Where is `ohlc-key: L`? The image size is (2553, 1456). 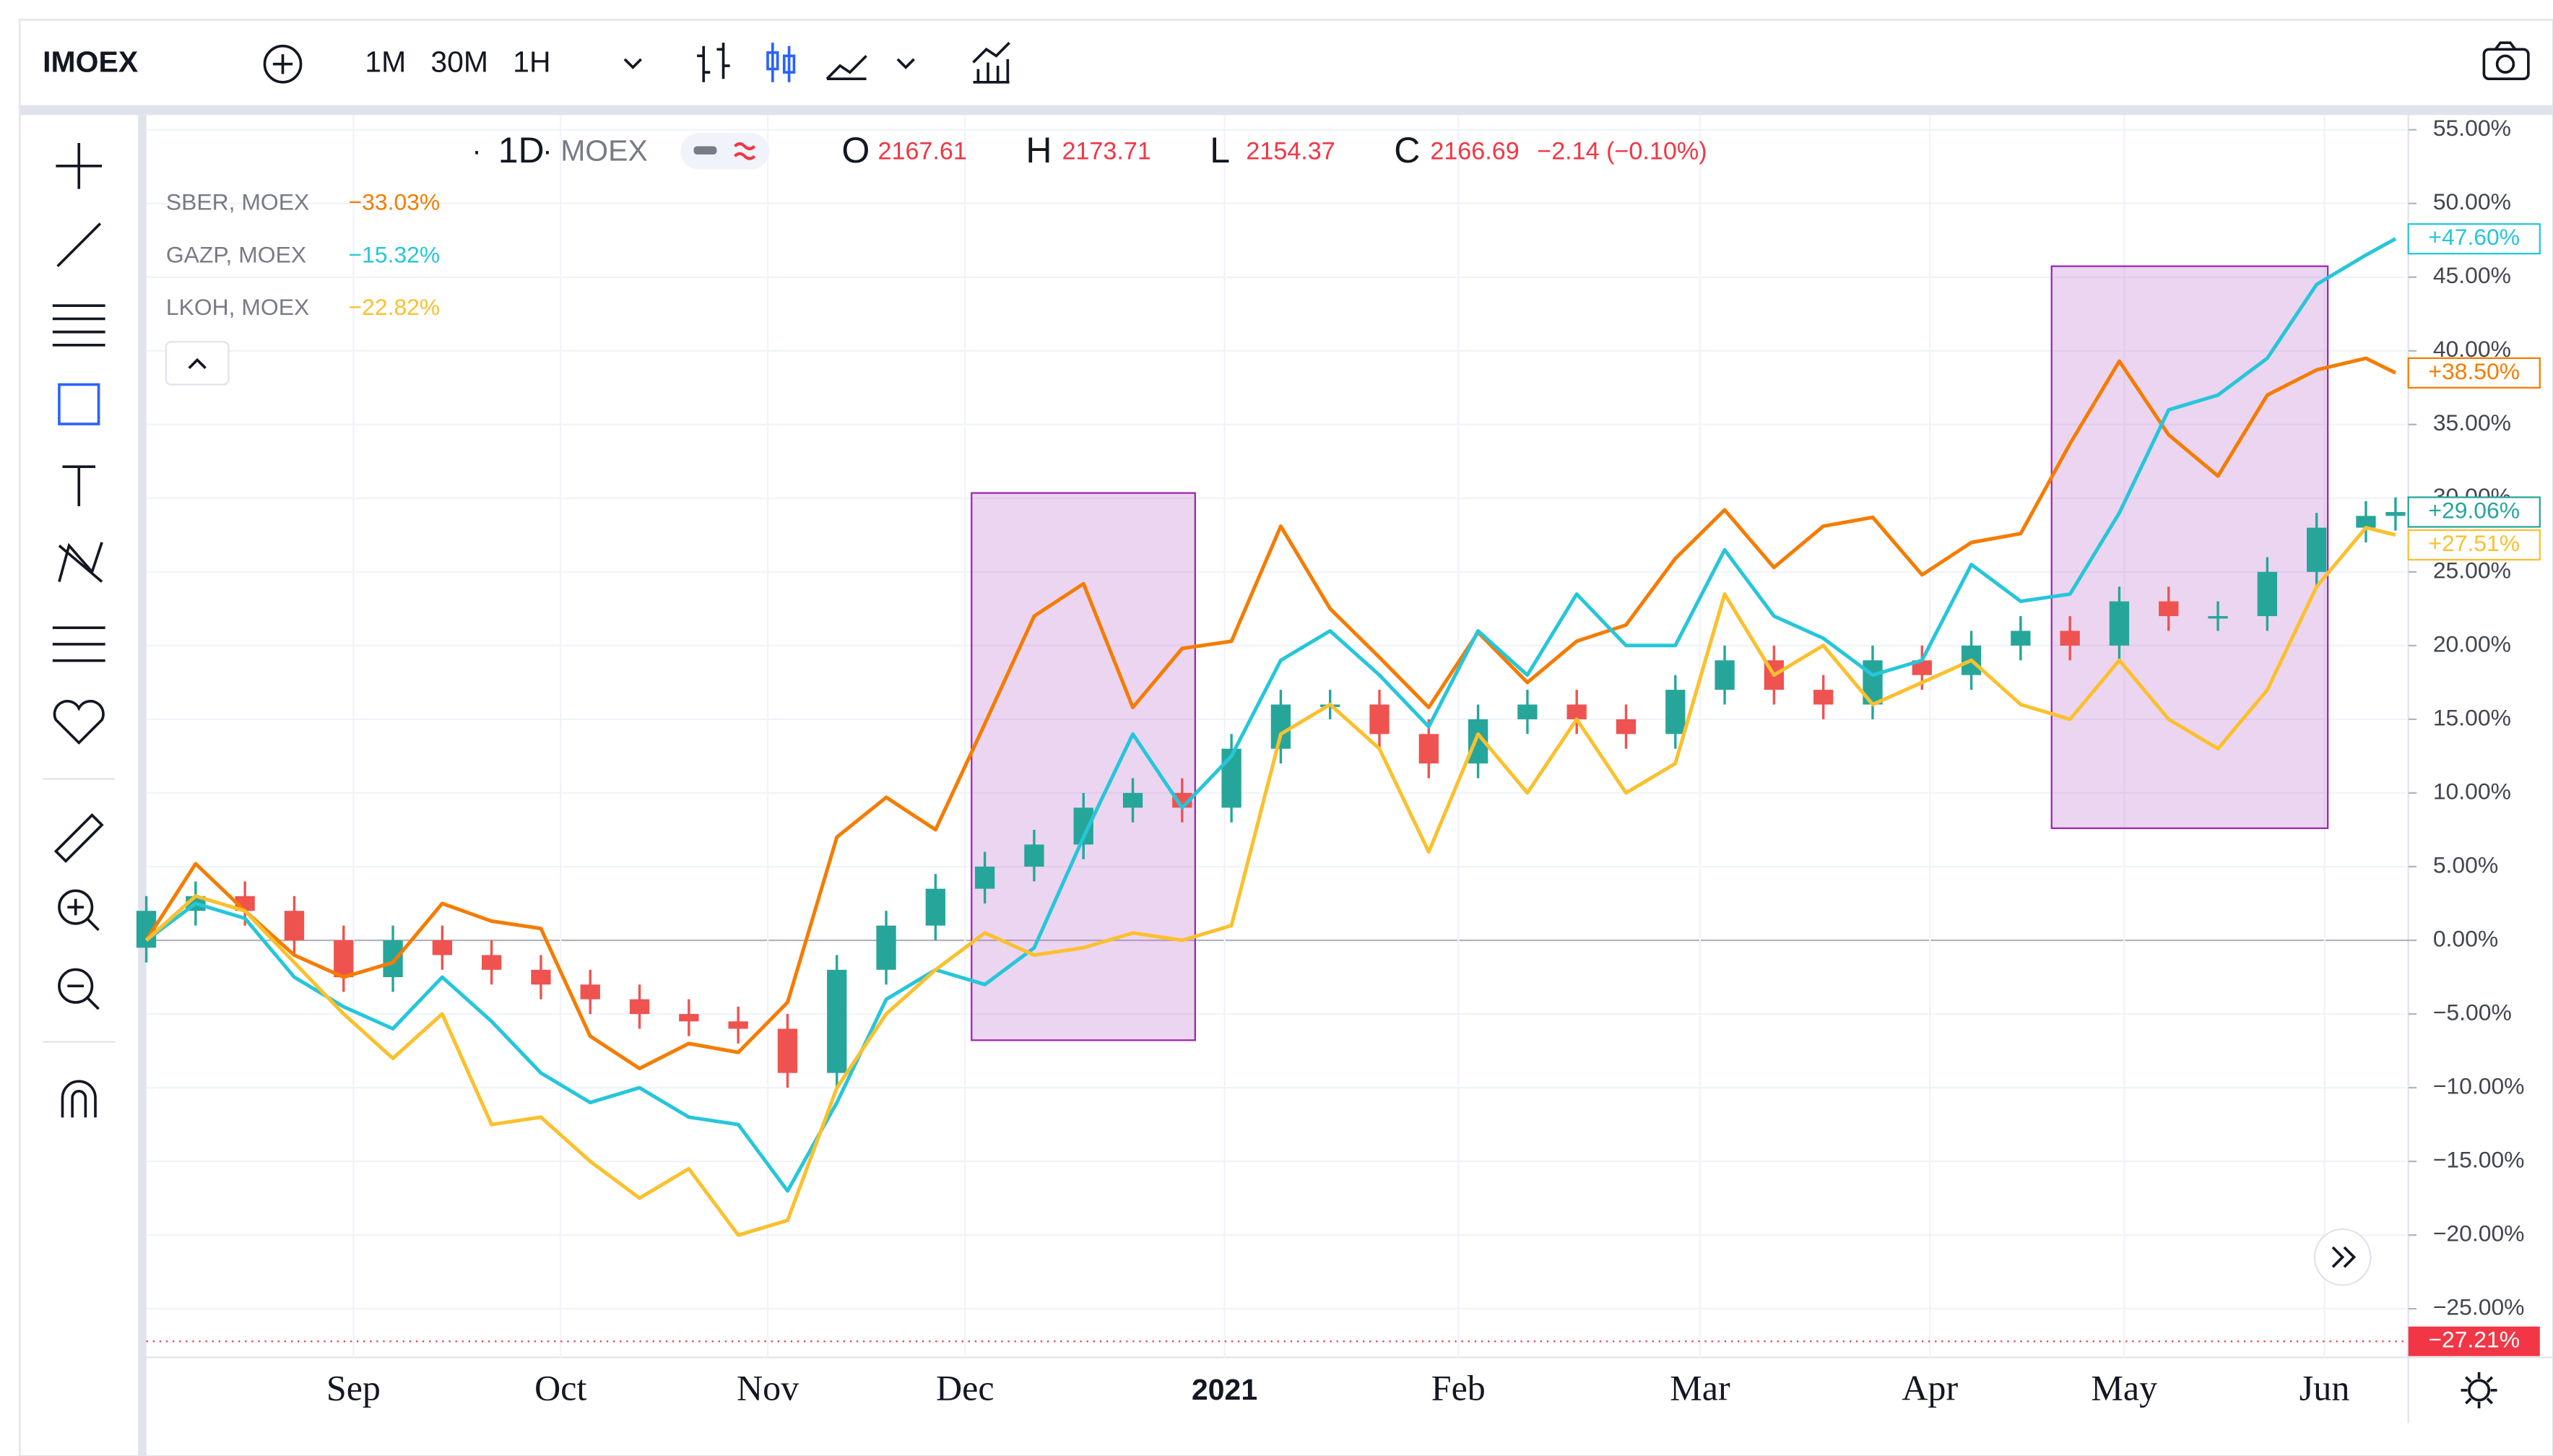 ohlc-key: L is located at coordinates (1220, 150).